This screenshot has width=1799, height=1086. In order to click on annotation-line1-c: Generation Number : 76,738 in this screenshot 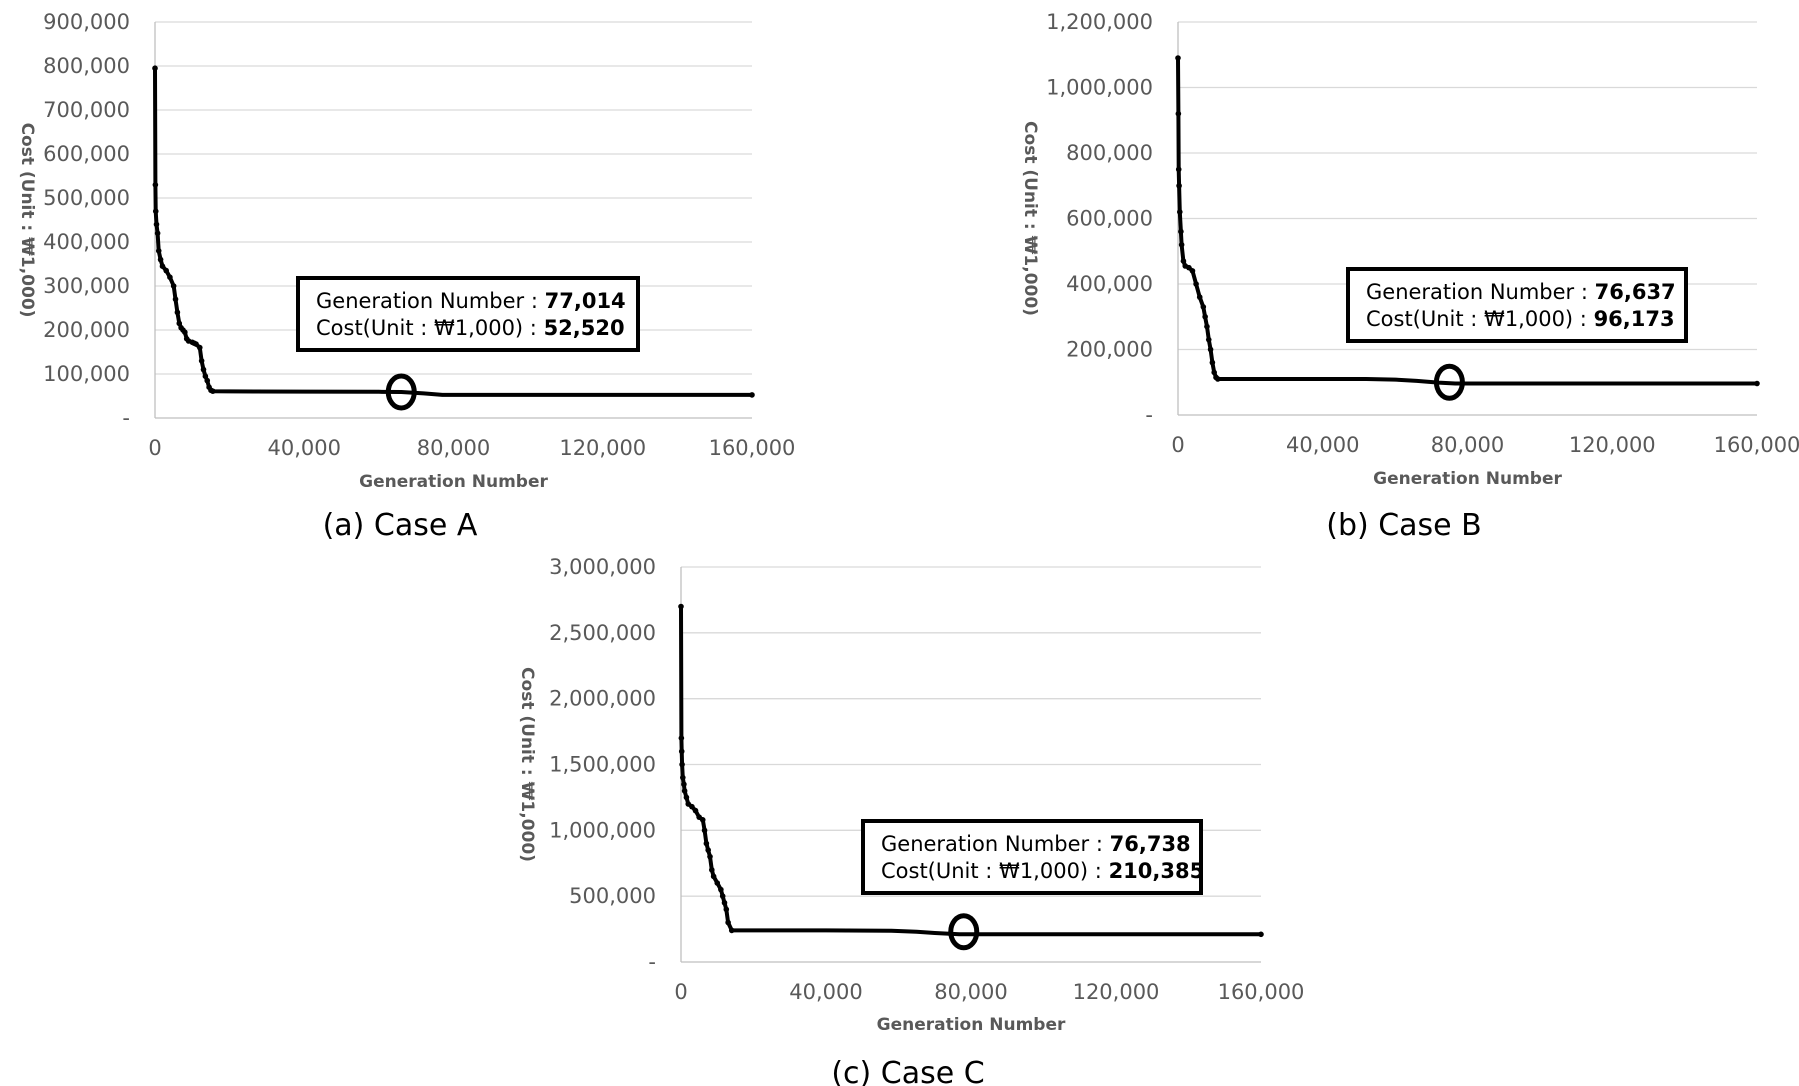, I will do `click(1036, 844)`.